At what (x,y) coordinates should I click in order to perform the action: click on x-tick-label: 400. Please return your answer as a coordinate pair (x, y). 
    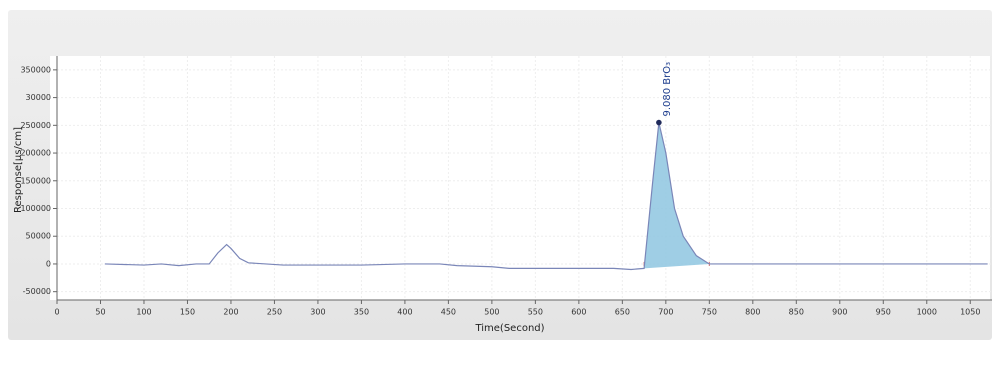
    Looking at the image, I should click on (404, 312).